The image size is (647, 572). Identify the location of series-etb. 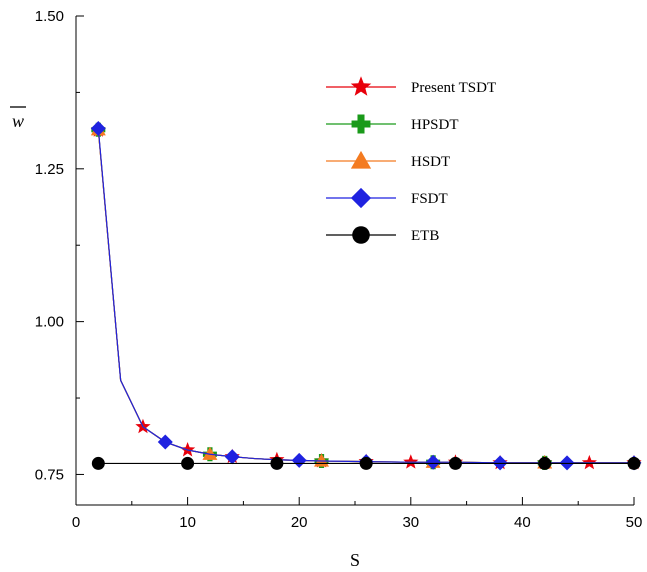
(366, 463).